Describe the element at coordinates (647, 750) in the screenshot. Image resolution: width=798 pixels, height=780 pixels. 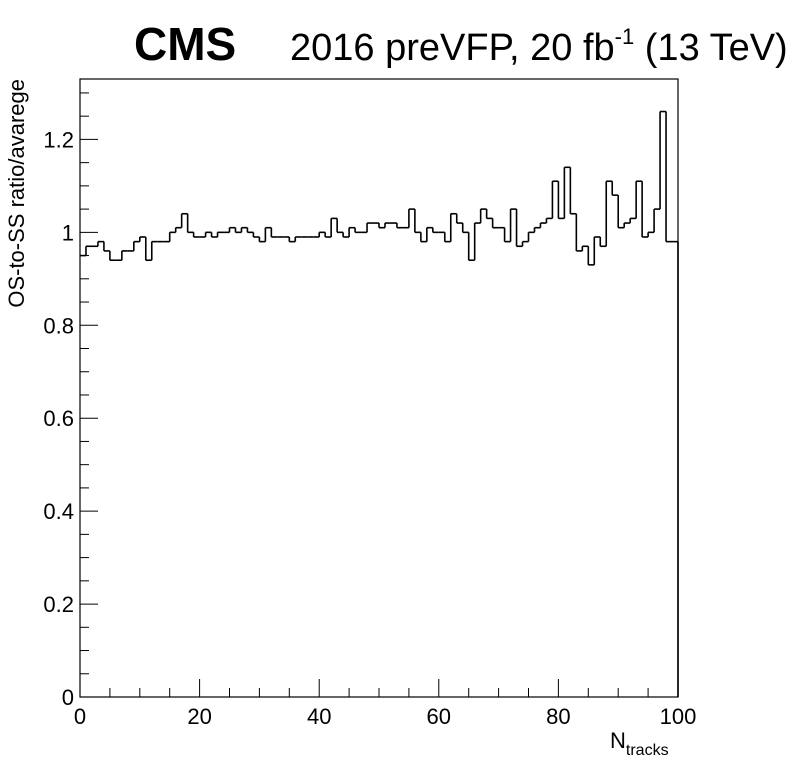
I see `x-axis-title-sub: tracks` at that location.